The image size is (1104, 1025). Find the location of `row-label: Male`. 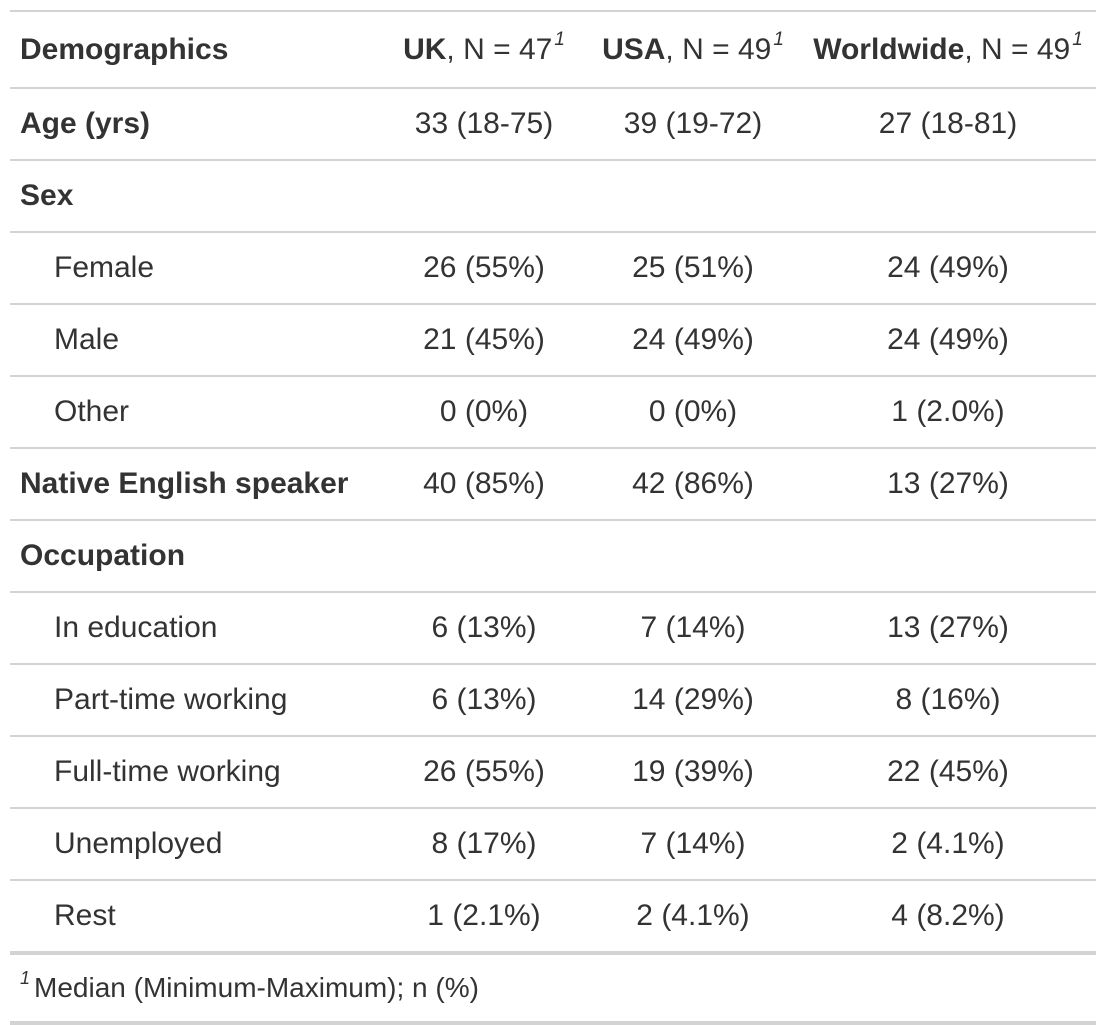

row-label: Male is located at coordinates (196, 340).